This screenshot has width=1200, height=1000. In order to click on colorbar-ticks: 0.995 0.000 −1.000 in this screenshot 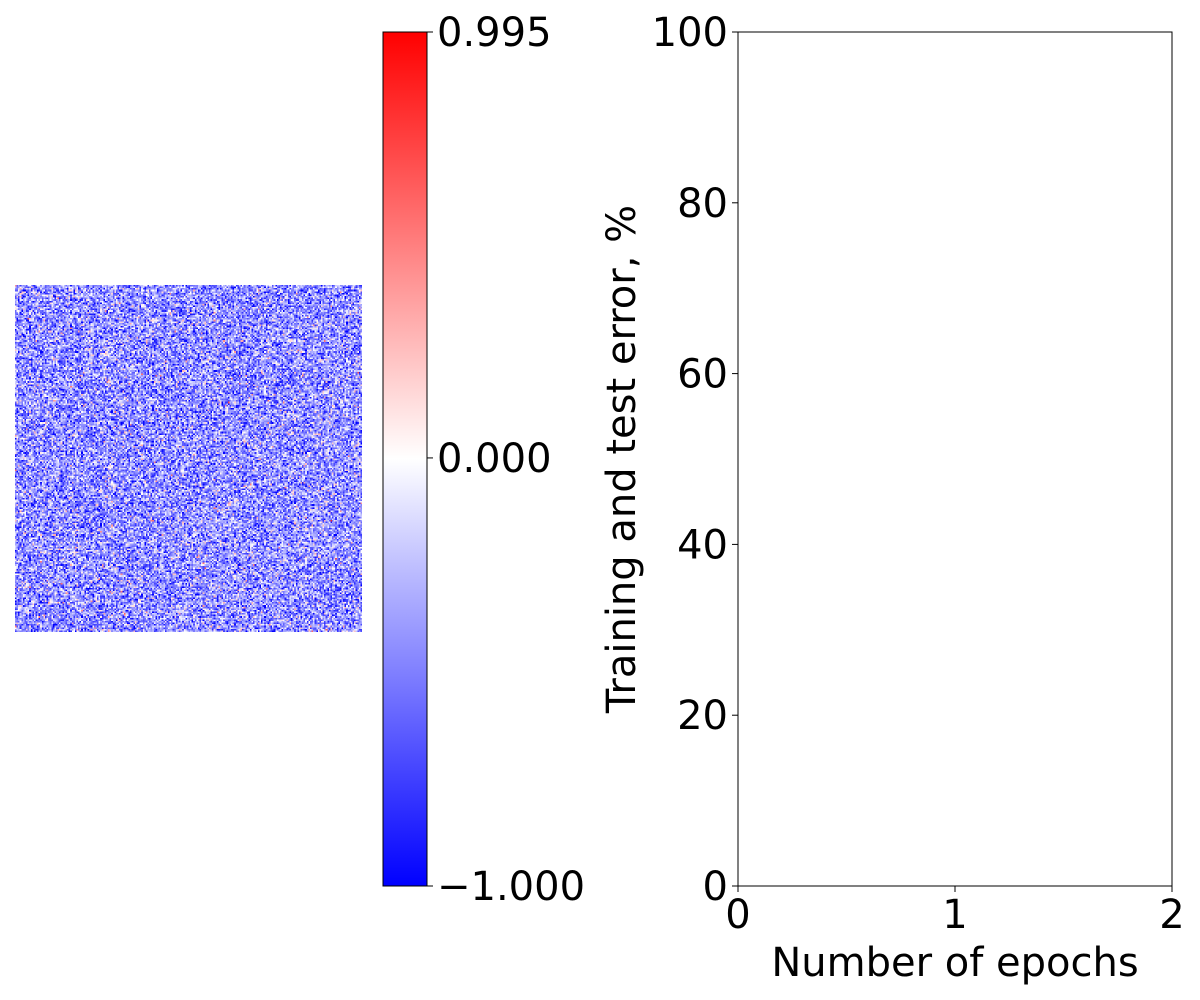, I will do `click(506, 460)`.